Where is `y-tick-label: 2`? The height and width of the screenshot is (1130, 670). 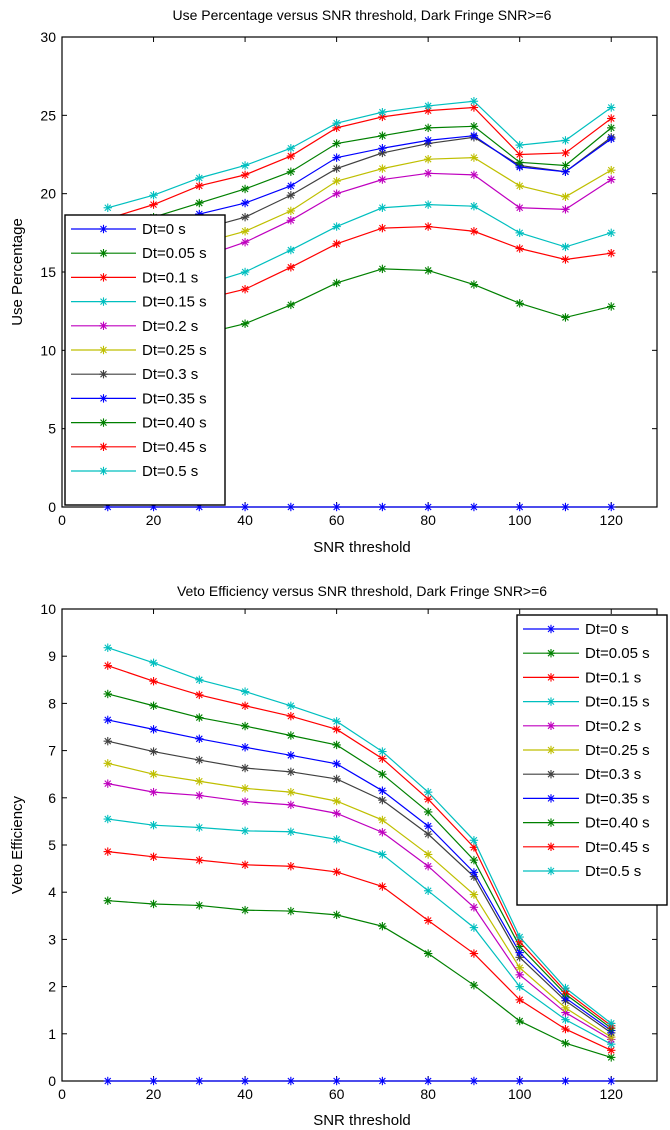
y-tick-label: 2 is located at coordinates (52, 987).